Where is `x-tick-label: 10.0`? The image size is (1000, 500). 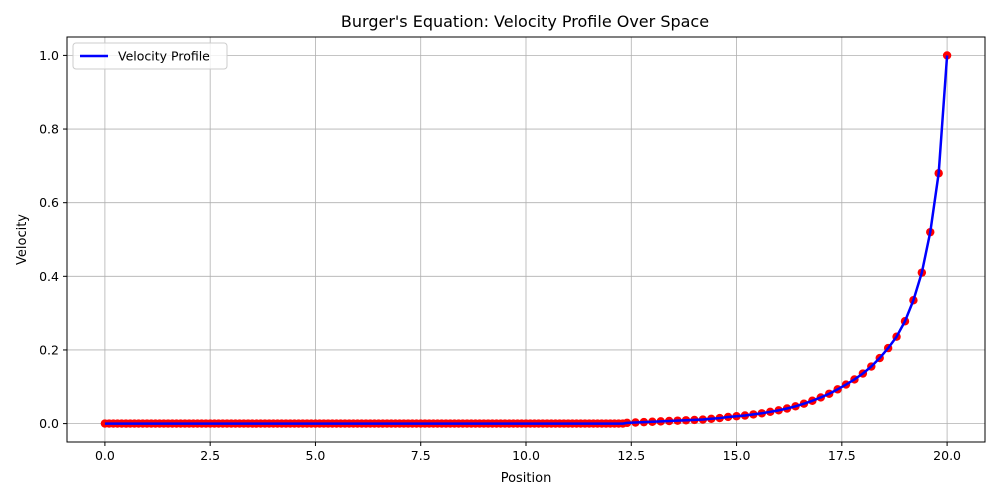
x-tick-label: 10.0 is located at coordinates (526, 455).